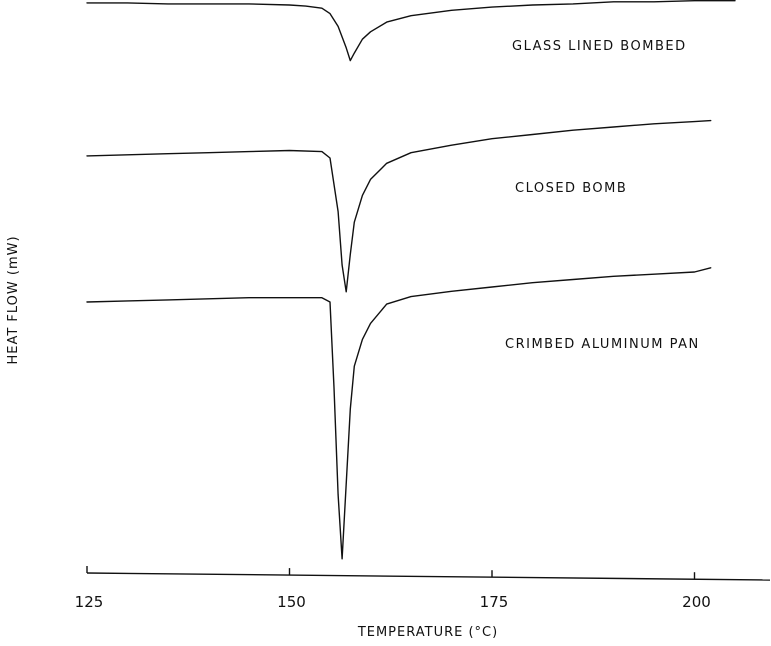 Image resolution: width=771 pixels, height=646 pixels. What do you see at coordinates (393, 588) in the screenshot?
I see `x-axis-ticks: 125 150 175 200` at bounding box center [393, 588].